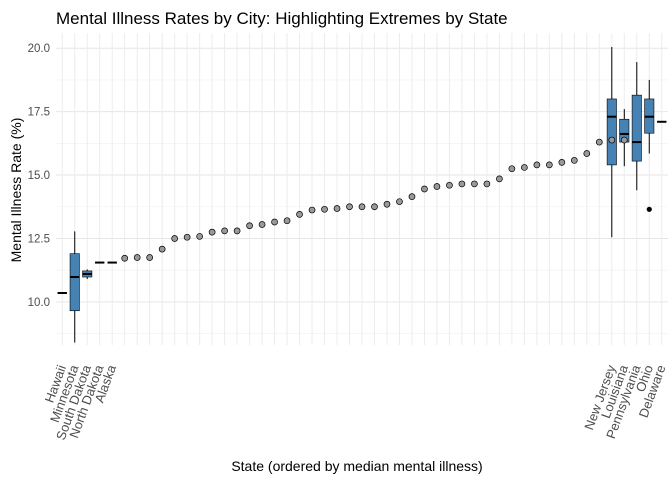  Describe the element at coordinates (16, 190) in the screenshot. I see `y-axis-title: Mental Illness Rate (%)` at that location.